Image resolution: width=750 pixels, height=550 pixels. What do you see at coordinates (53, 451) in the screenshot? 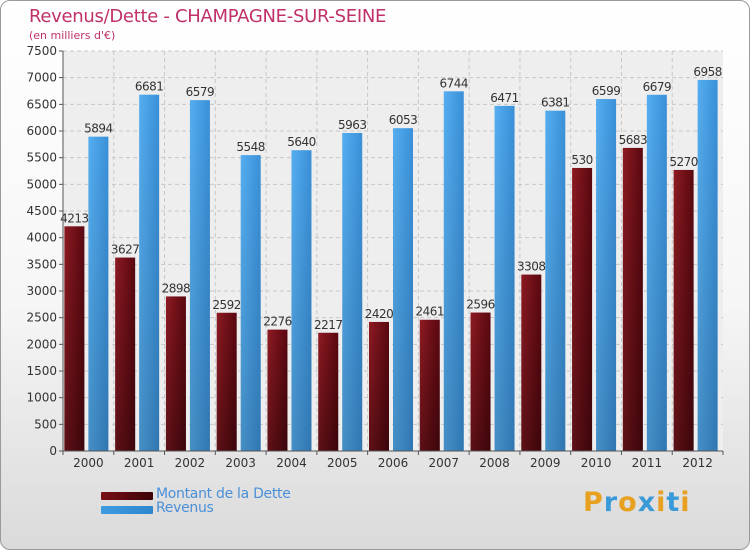
I see `y-tick-label: 0` at bounding box center [53, 451].